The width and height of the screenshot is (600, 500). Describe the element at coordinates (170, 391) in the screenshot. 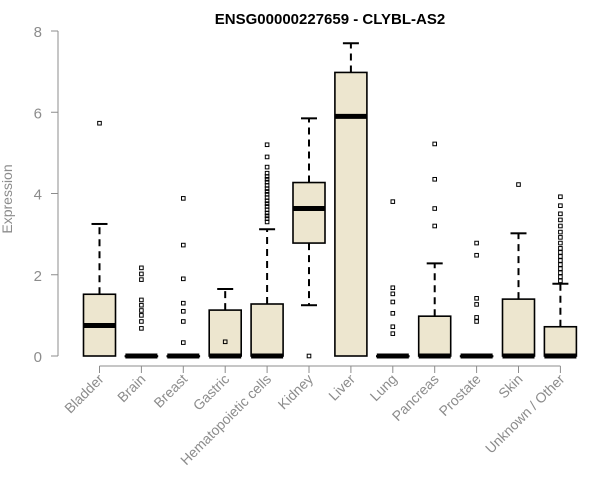

I see `x-tick-label: Breast` at that location.